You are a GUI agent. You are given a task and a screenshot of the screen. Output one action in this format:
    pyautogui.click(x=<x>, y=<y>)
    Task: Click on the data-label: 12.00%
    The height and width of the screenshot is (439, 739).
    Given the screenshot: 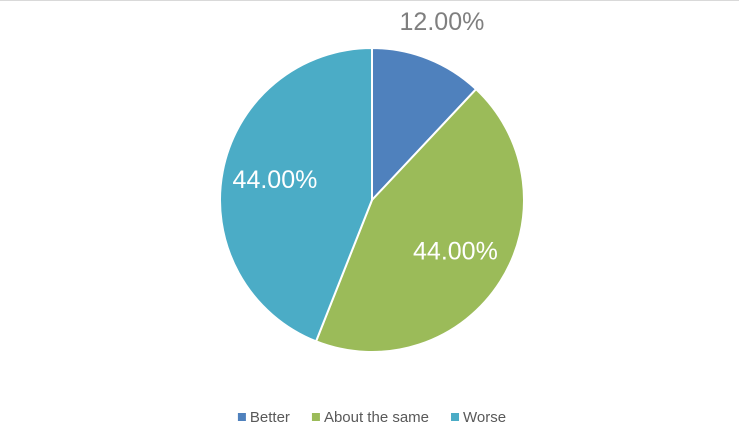 What is the action you would take?
    pyautogui.click(x=442, y=22)
    